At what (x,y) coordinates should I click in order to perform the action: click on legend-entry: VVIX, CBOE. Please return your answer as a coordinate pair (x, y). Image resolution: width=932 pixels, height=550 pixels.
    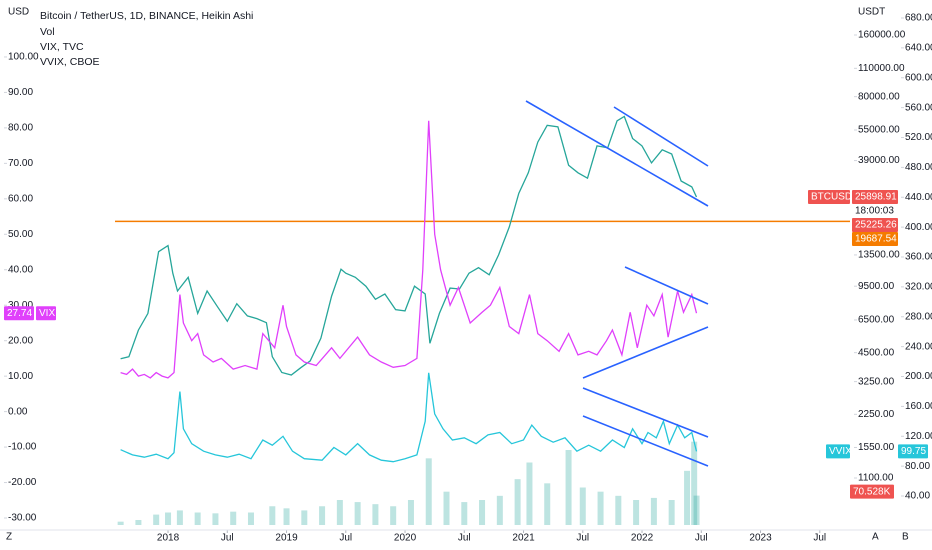
    Looking at the image, I should click on (70, 62).